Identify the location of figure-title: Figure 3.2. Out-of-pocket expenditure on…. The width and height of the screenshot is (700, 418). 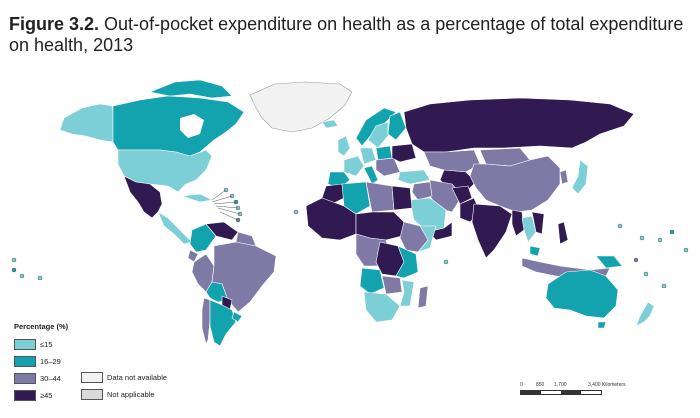
(349, 35).